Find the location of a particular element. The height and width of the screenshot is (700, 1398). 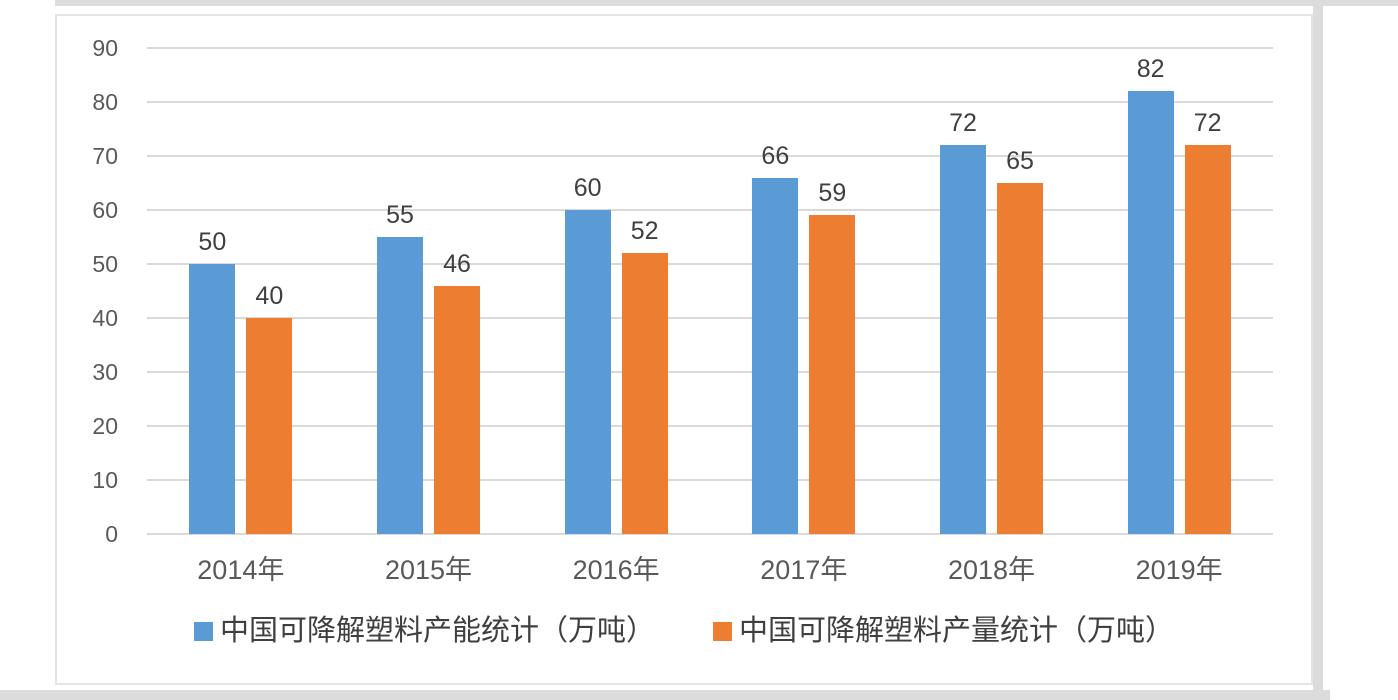

bar-output-2014年 is located at coordinates (269, 426).